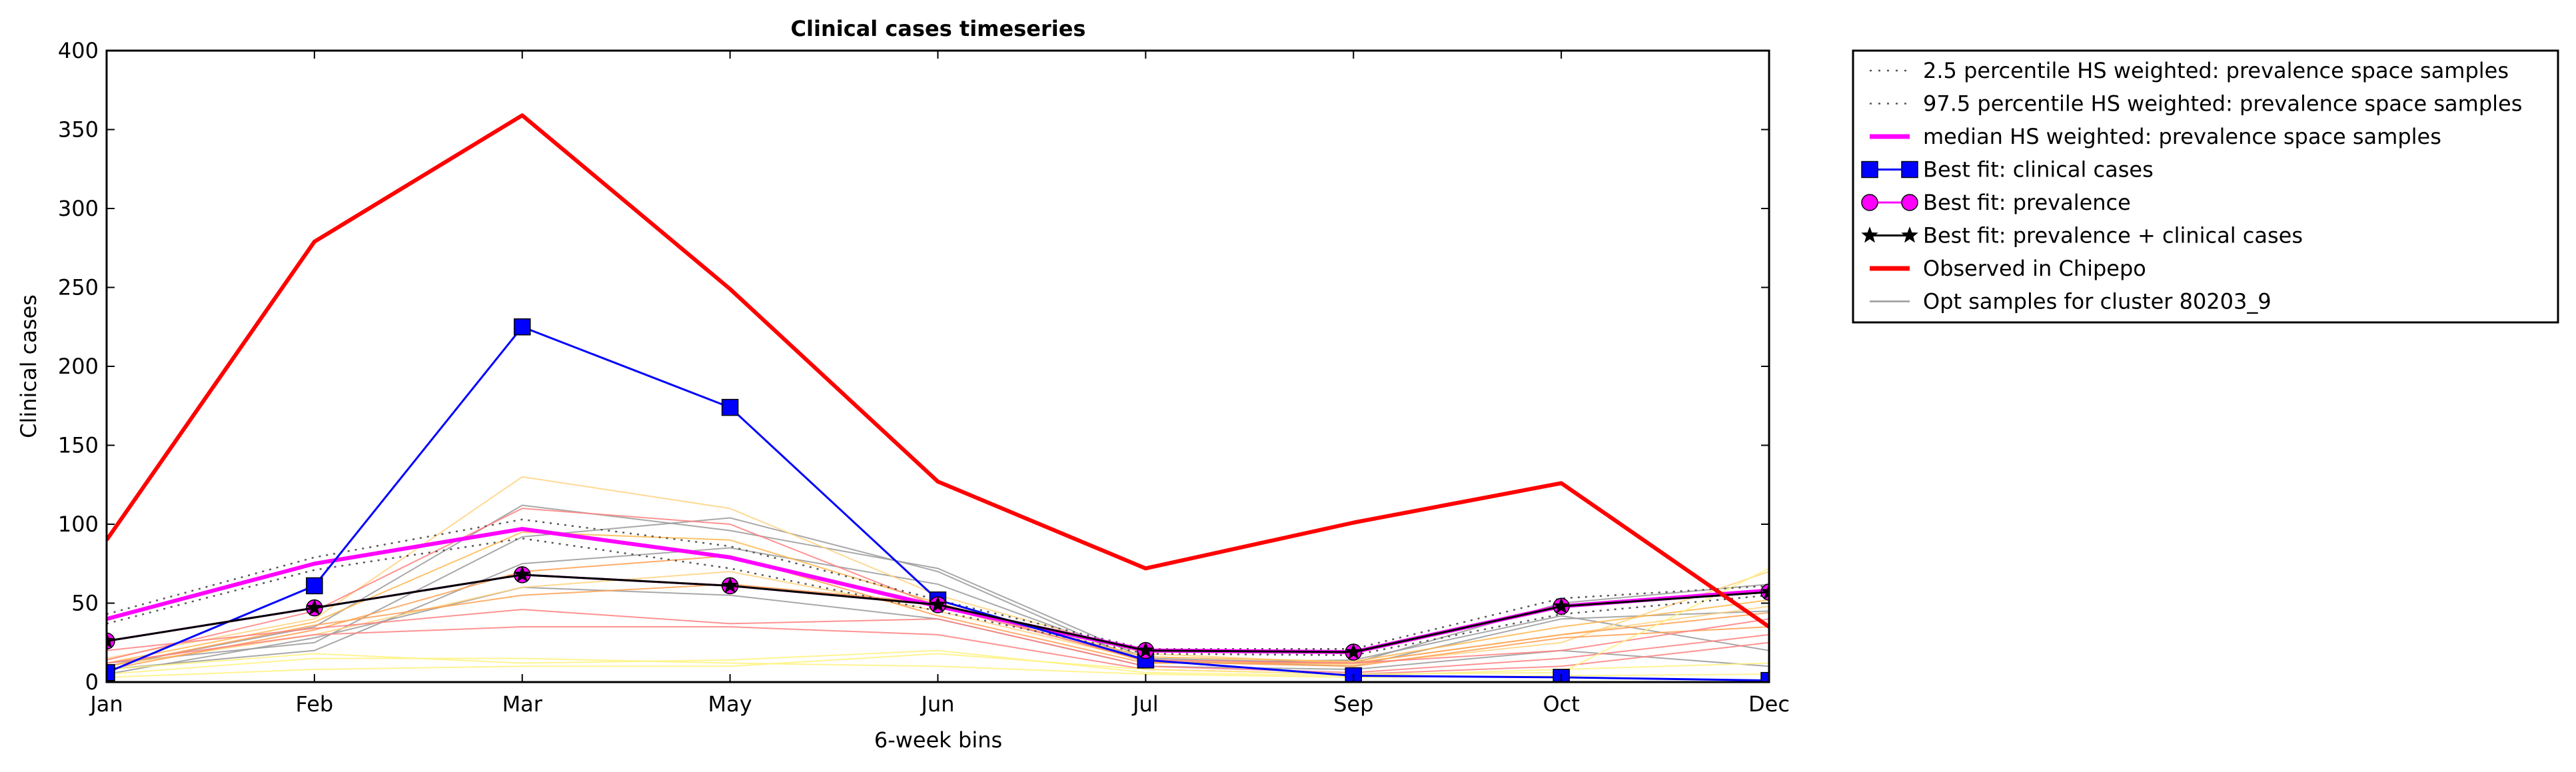  I want to click on y-tick-label-6: 300, so click(78, 208).